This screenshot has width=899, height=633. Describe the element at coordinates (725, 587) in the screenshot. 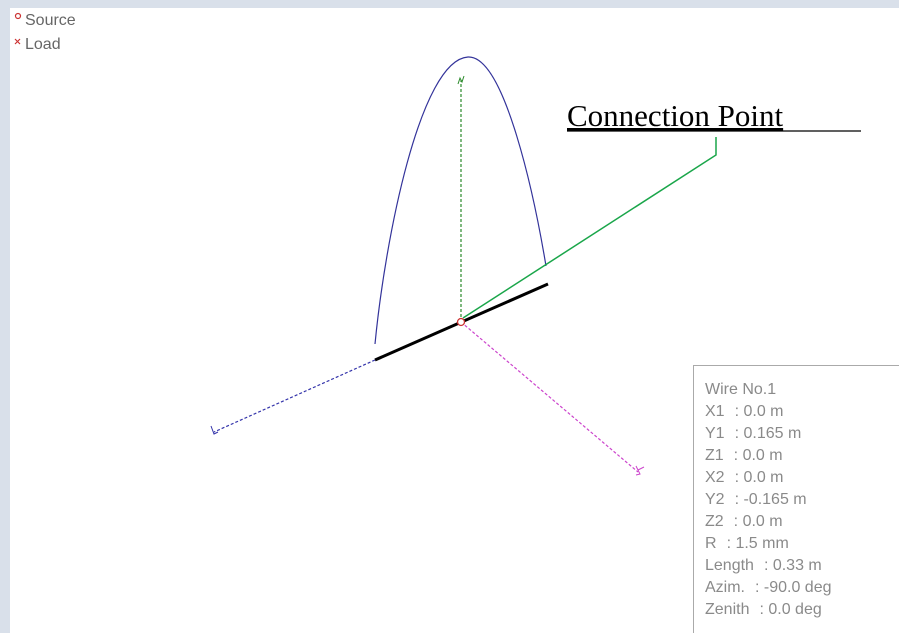

I see `info-label: Azim.` at that location.